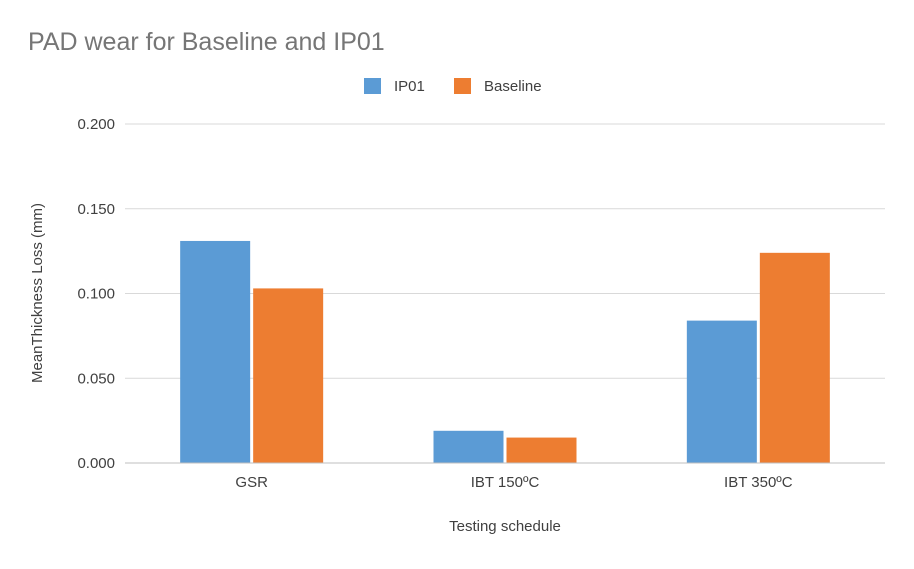  I want to click on legend-swatch-baseline, so click(462, 86).